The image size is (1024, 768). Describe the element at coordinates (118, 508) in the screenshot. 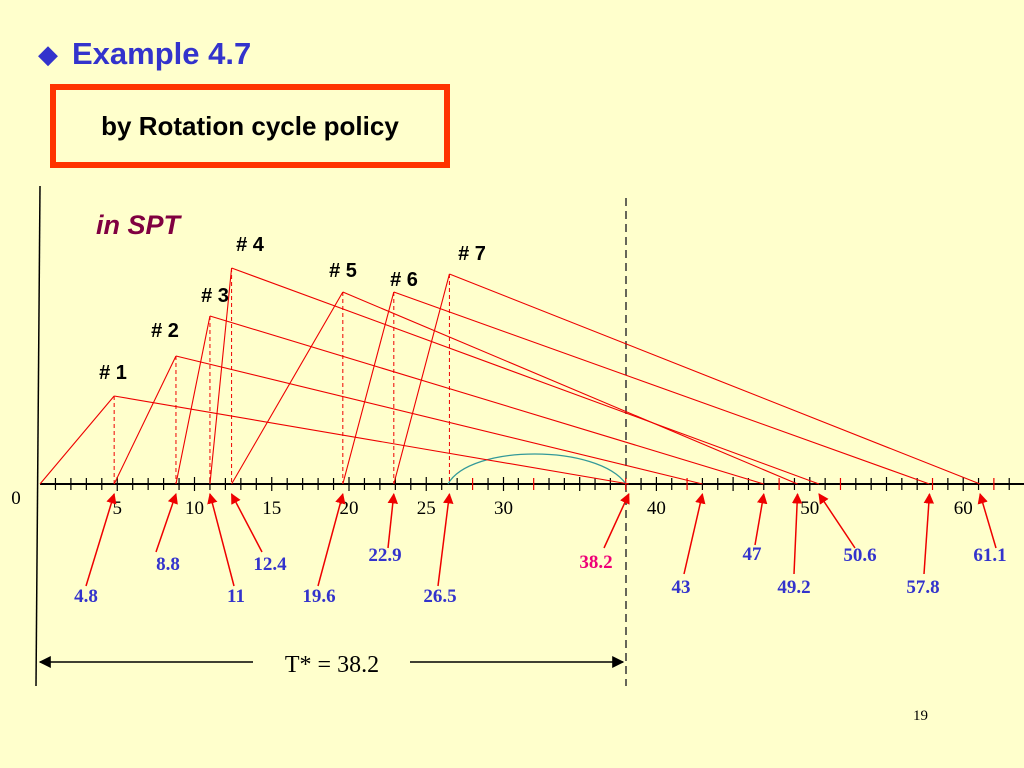

I see `axis-tick-label: 5` at that location.